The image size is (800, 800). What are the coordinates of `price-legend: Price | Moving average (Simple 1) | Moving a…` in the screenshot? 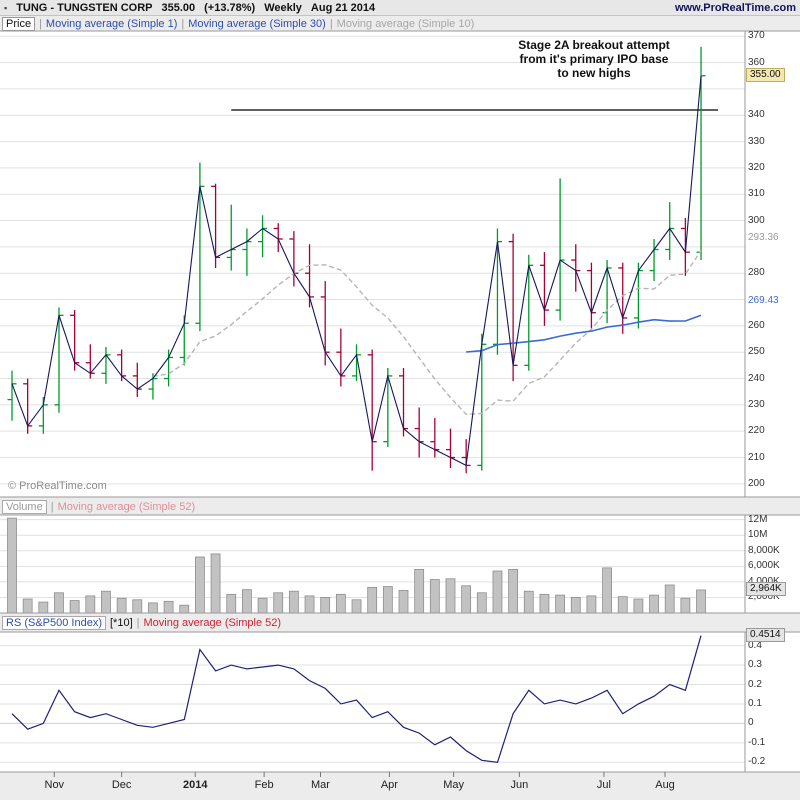 It's located at (400, 23).